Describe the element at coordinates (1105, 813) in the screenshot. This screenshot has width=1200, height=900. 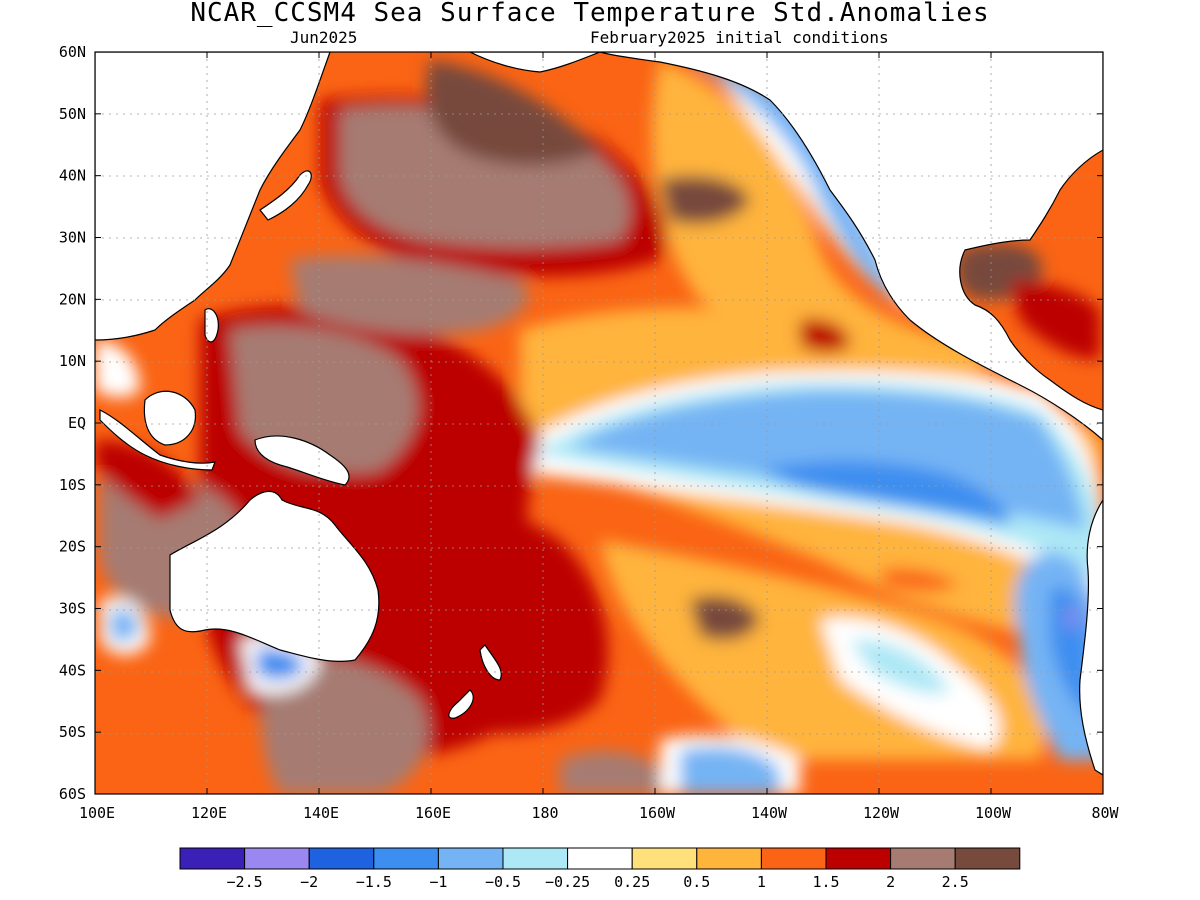
I see `lon-label: 80W` at that location.